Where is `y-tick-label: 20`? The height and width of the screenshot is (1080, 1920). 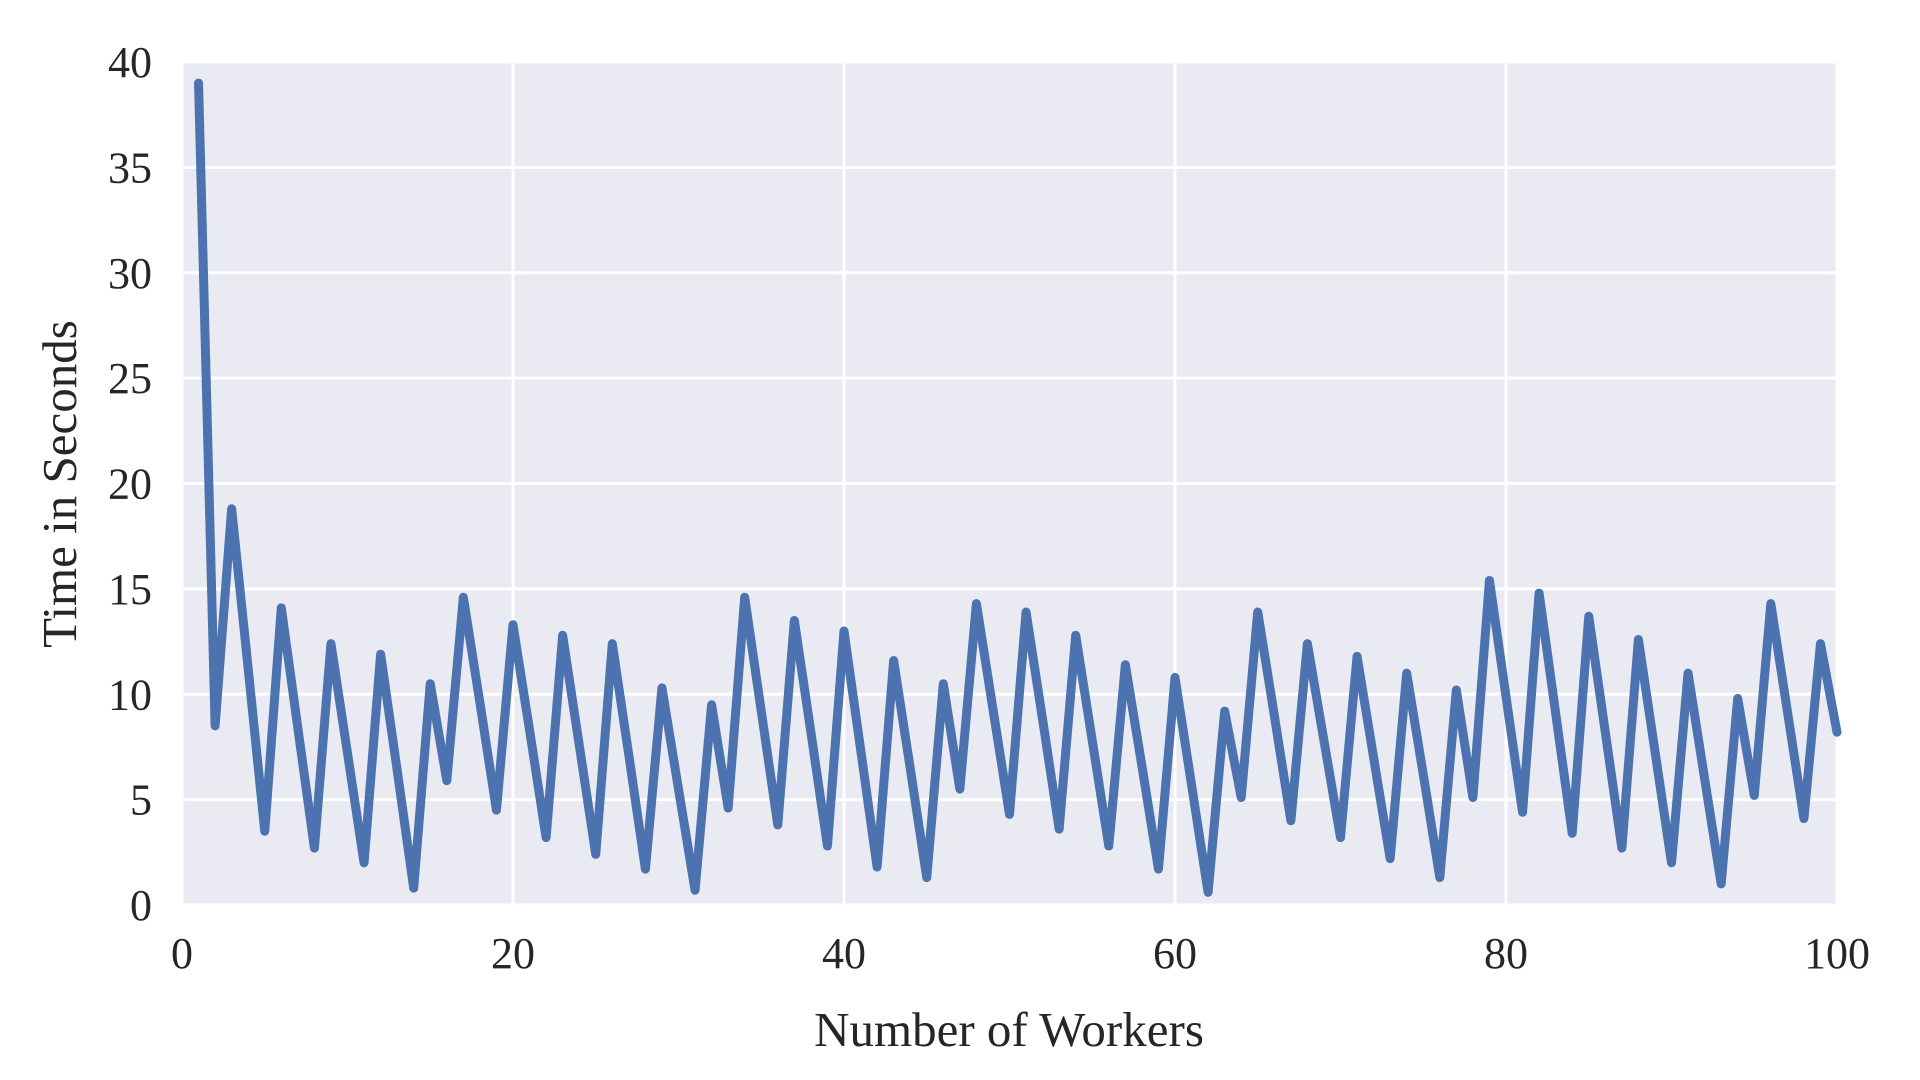 y-tick-label: 20 is located at coordinates (130, 484).